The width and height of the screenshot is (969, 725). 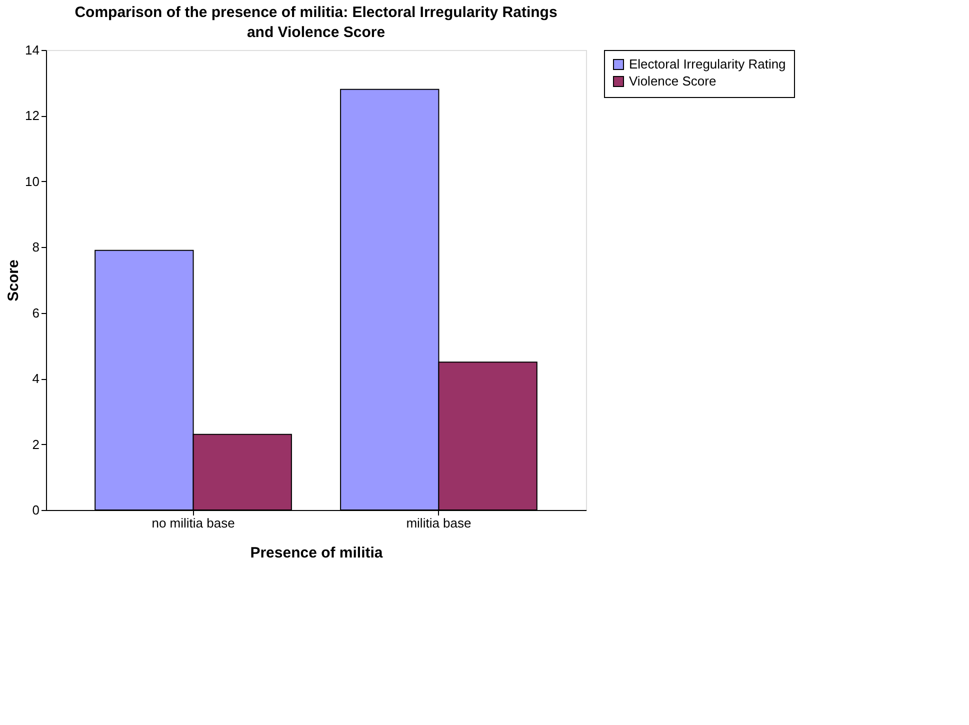 I want to click on chart-title: Comparison of the presence of militia: Electoral Irregularity Ratings and Violence Score, so click(x=316, y=22).